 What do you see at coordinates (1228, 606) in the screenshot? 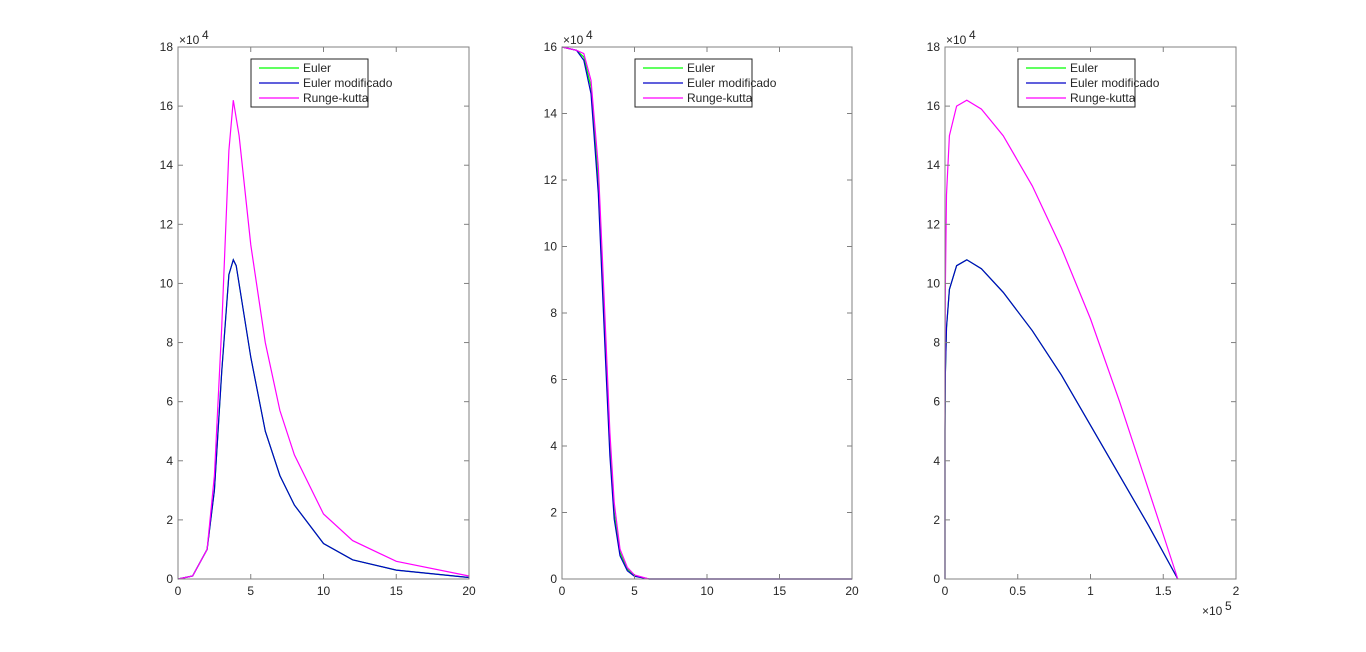
I see `x-exponent-value: 5` at bounding box center [1228, 606].